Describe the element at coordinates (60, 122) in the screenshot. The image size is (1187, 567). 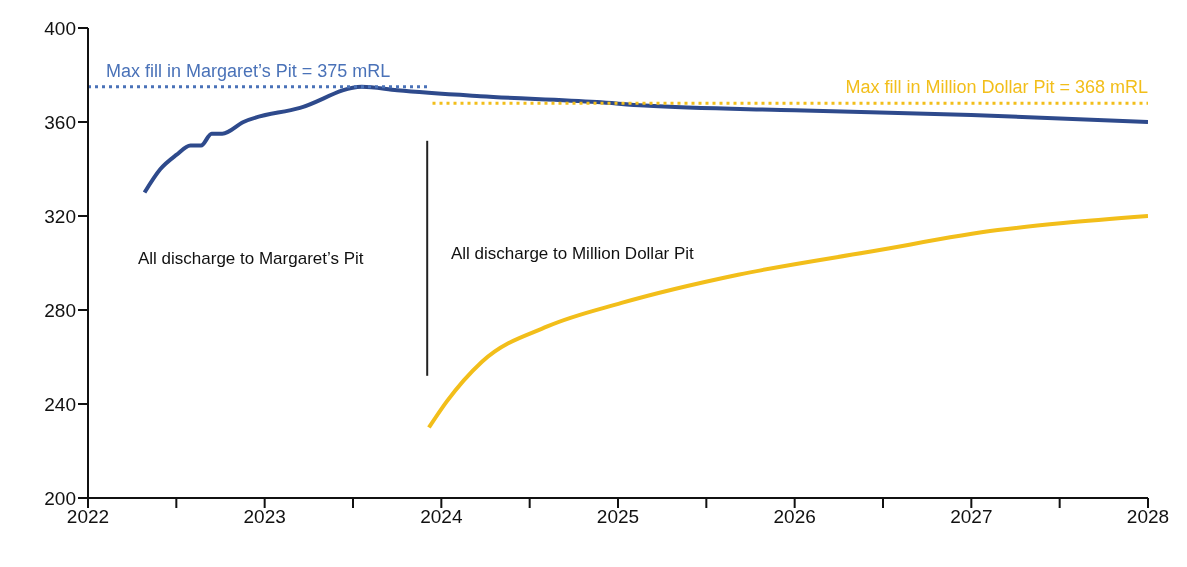
I see `y-tick-label: 360` at that location.